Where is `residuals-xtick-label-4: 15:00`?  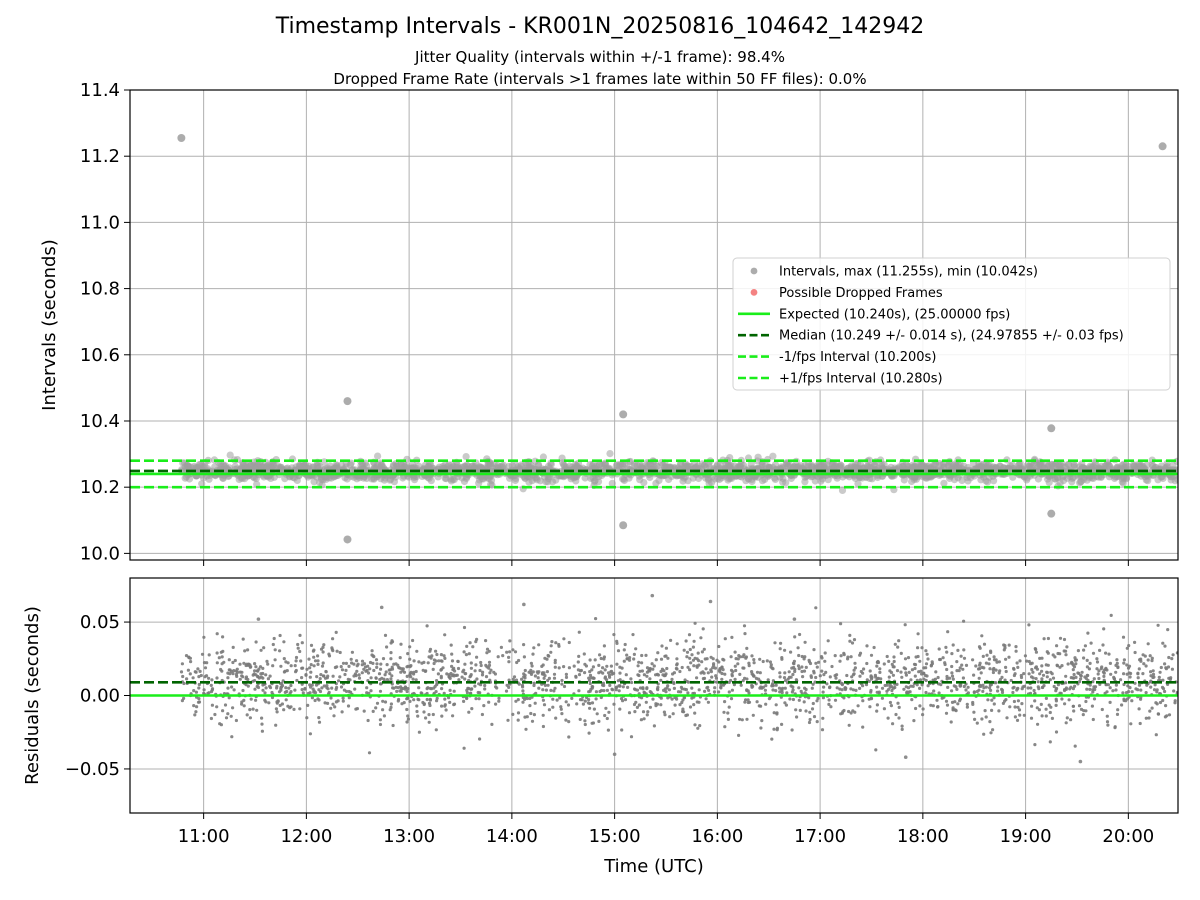
residuals-xtick-label-4: 15:00 is located at coordinates (615, 836).